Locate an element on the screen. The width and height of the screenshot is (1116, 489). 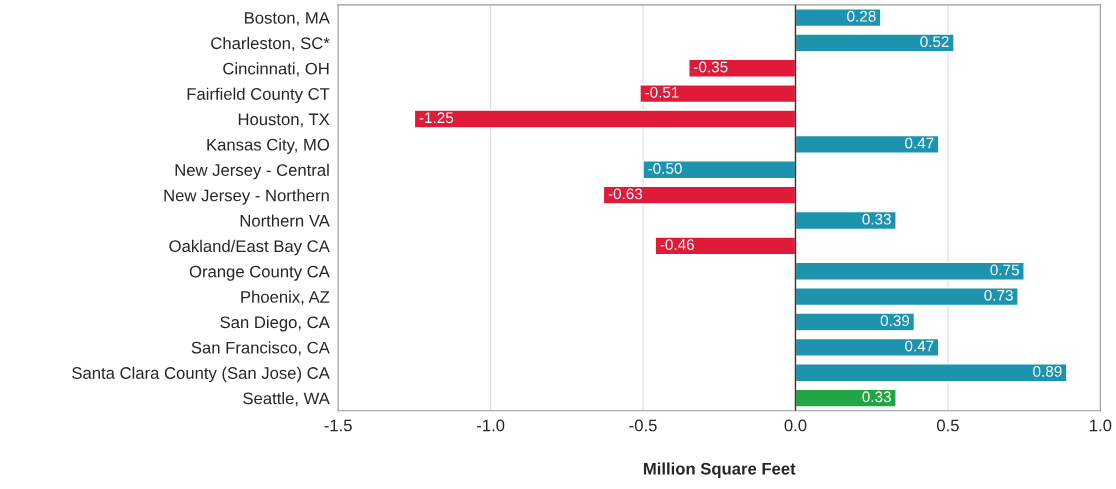
x-tick-label: 0.5 is located at coordinates (948, 425).